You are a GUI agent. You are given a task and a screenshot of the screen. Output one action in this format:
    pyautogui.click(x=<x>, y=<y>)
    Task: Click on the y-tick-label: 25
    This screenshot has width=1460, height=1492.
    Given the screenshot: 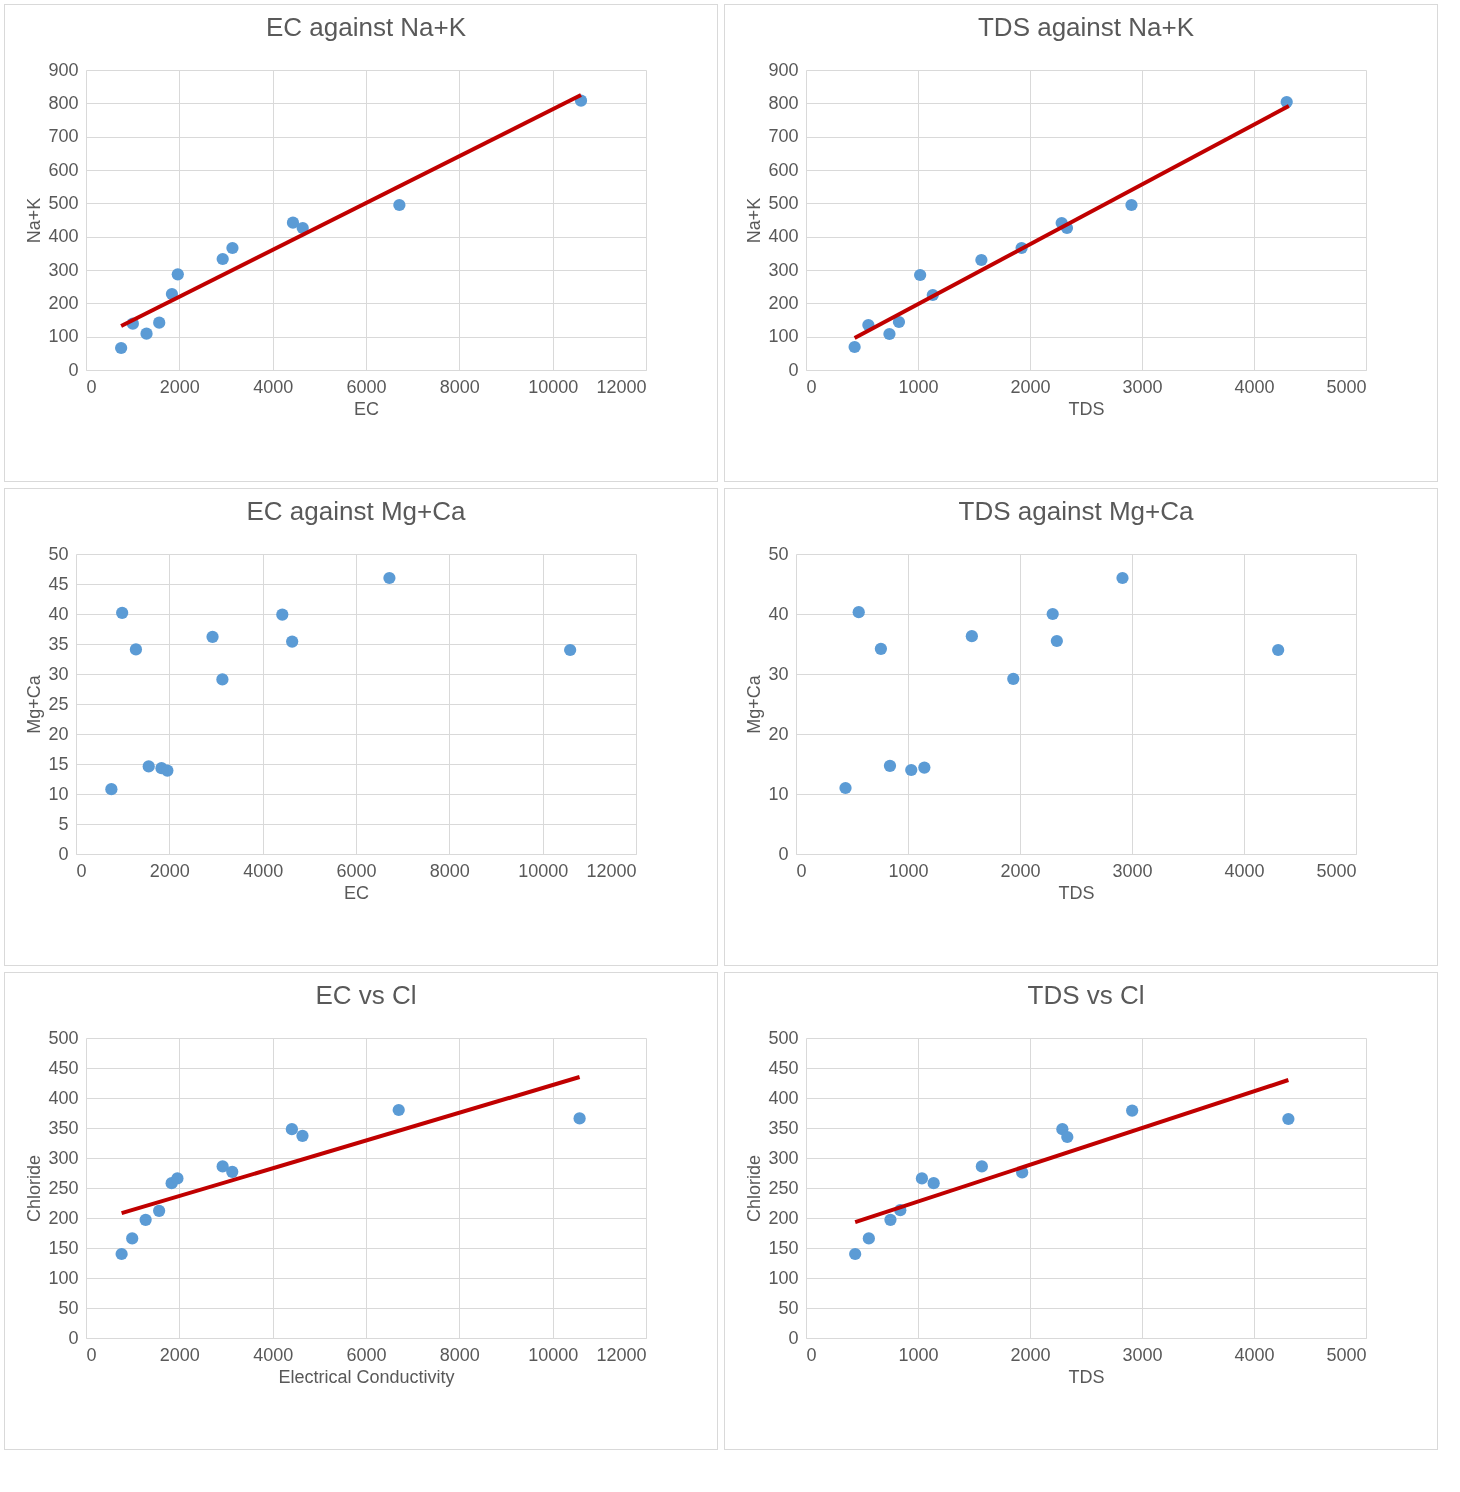 What is the action you would take?
    pyautogui.click(x=58, y=703)
    